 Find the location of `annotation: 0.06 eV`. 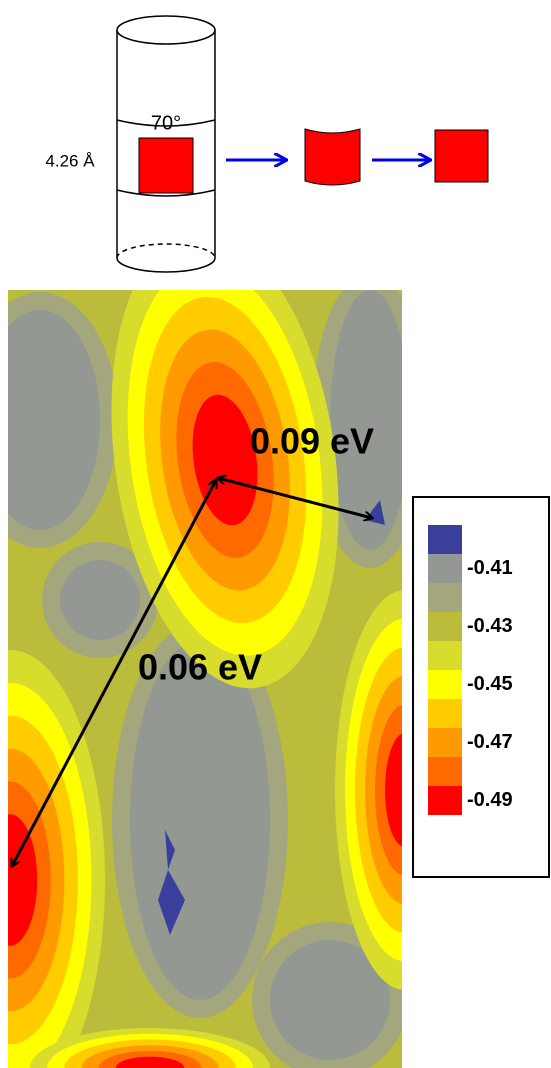

annotation: 0.06 eV is located at coordinates (200, 667).